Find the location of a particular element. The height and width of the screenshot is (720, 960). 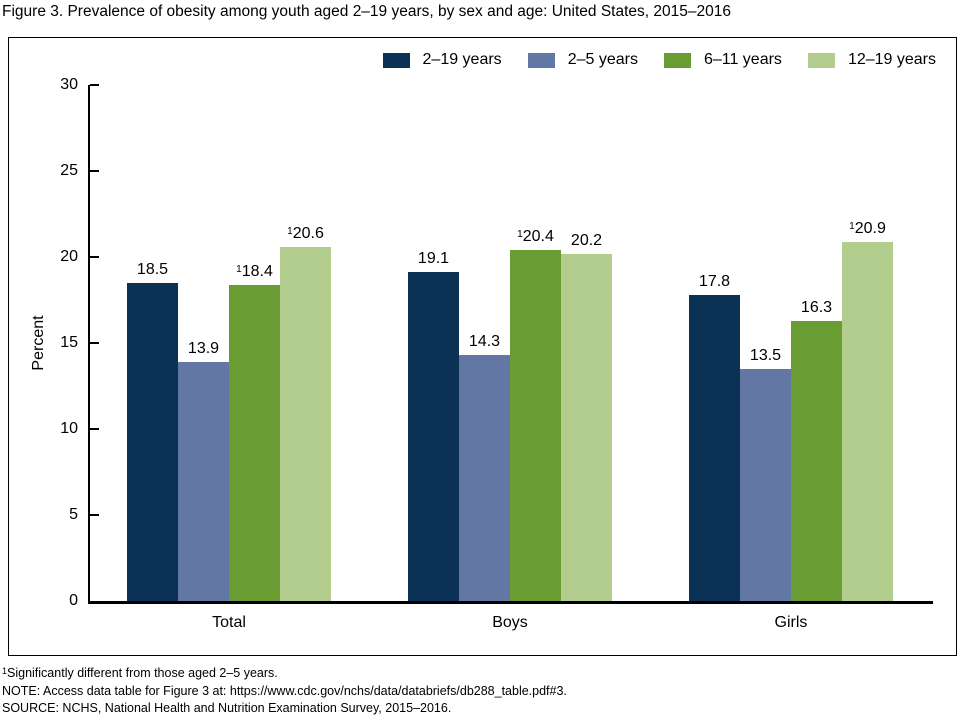

bar-value-label: 120.6 is located at coordinates (305, 233).